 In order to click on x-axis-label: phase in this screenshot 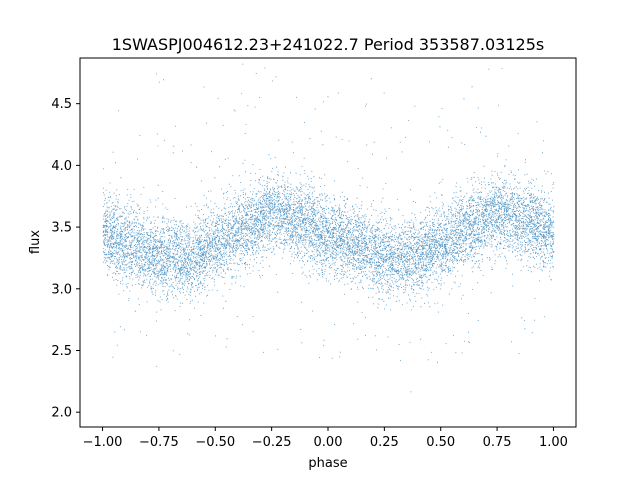, I will do `click(327, 463)`.